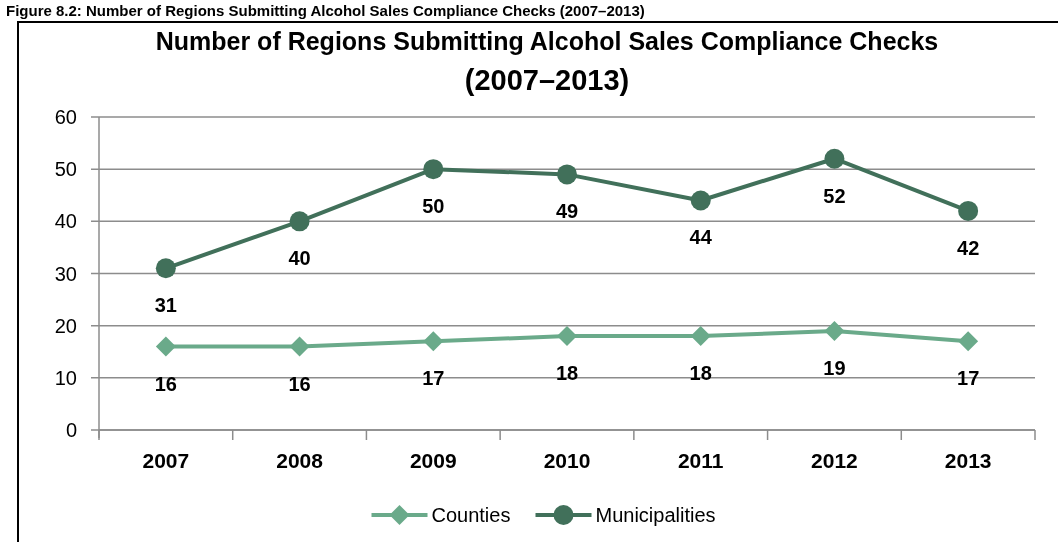 The width and height of the screenshot is (1058, 542). I want to click on data-label: 50, so click(433, 206).